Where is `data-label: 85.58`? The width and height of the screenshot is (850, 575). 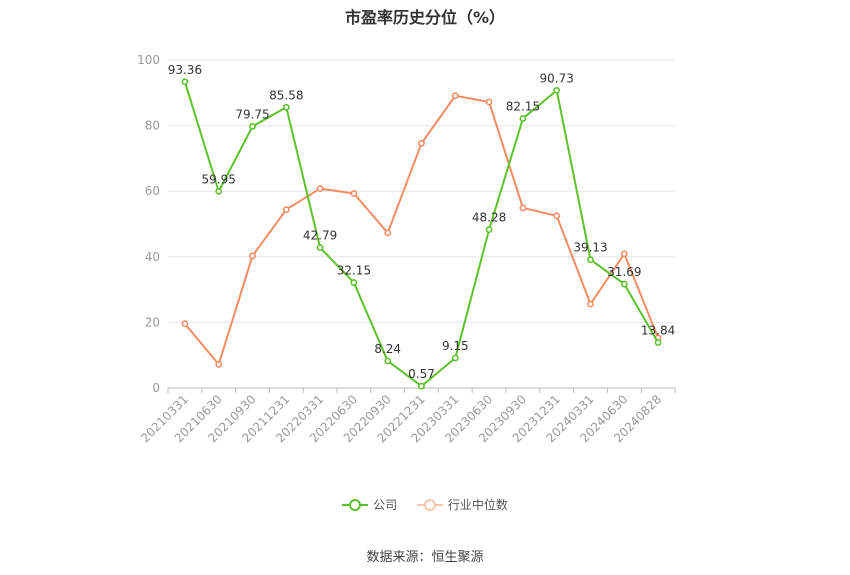
data-label: 85.58 is located at coordinates (286, 95).